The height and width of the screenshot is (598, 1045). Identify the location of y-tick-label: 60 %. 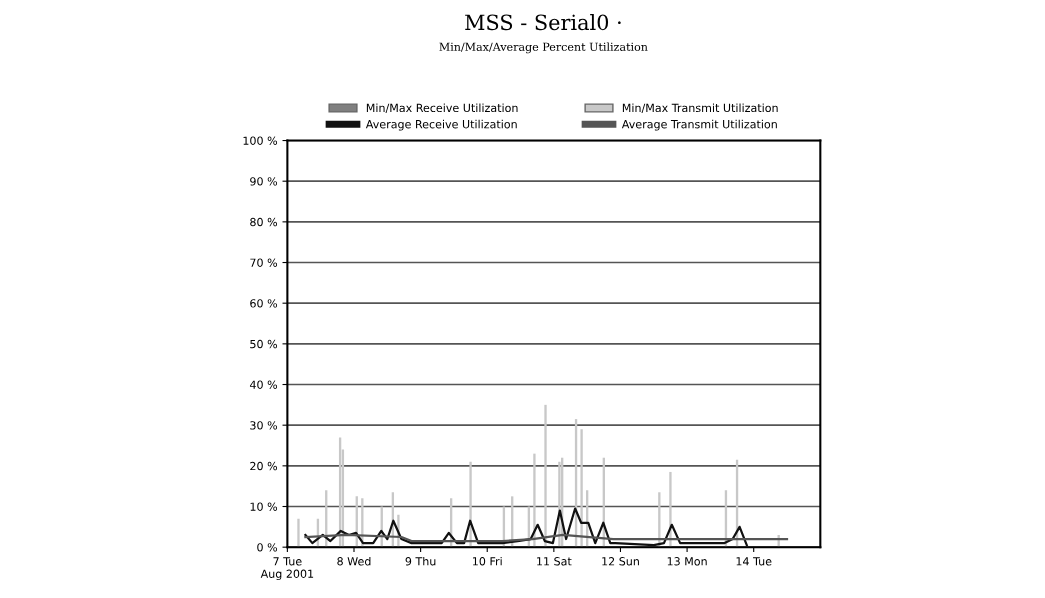
(264, 303).